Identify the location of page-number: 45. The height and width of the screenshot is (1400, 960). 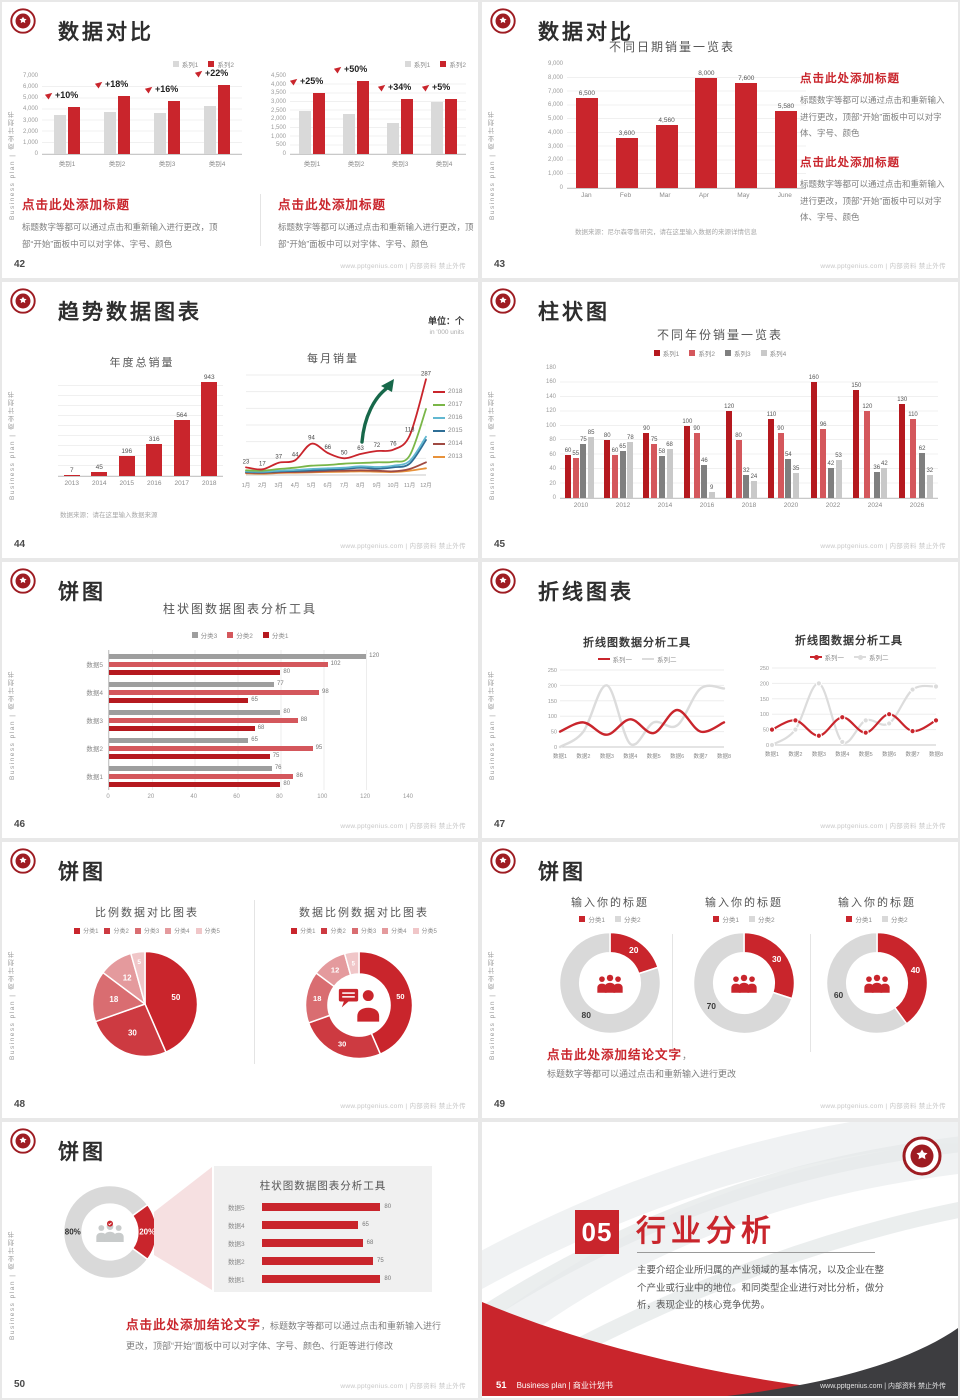
(500, 544).